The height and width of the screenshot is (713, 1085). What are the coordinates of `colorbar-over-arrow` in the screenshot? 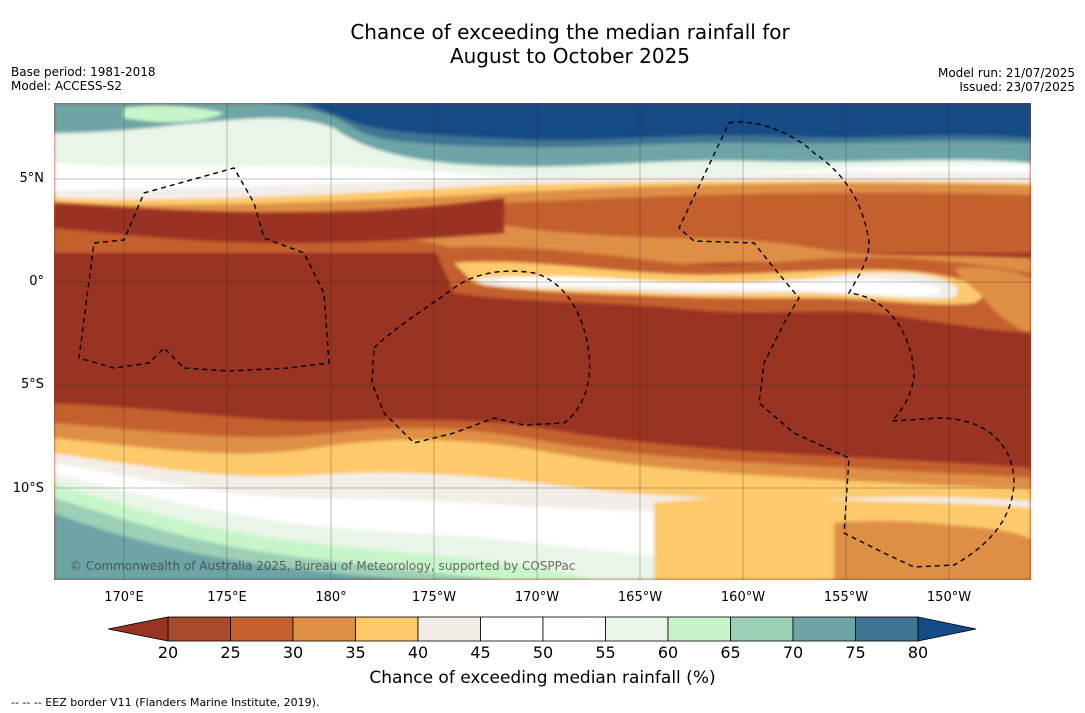 It's located at (947, 629).